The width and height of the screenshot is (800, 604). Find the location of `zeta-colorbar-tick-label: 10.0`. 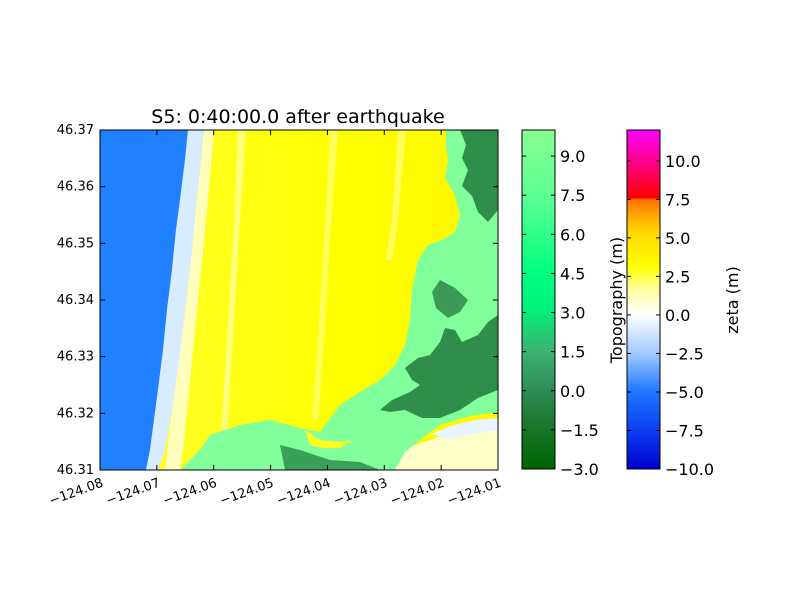

zeta-colorbar-tick-label: 10.0 is located at coordinates (683, 161).